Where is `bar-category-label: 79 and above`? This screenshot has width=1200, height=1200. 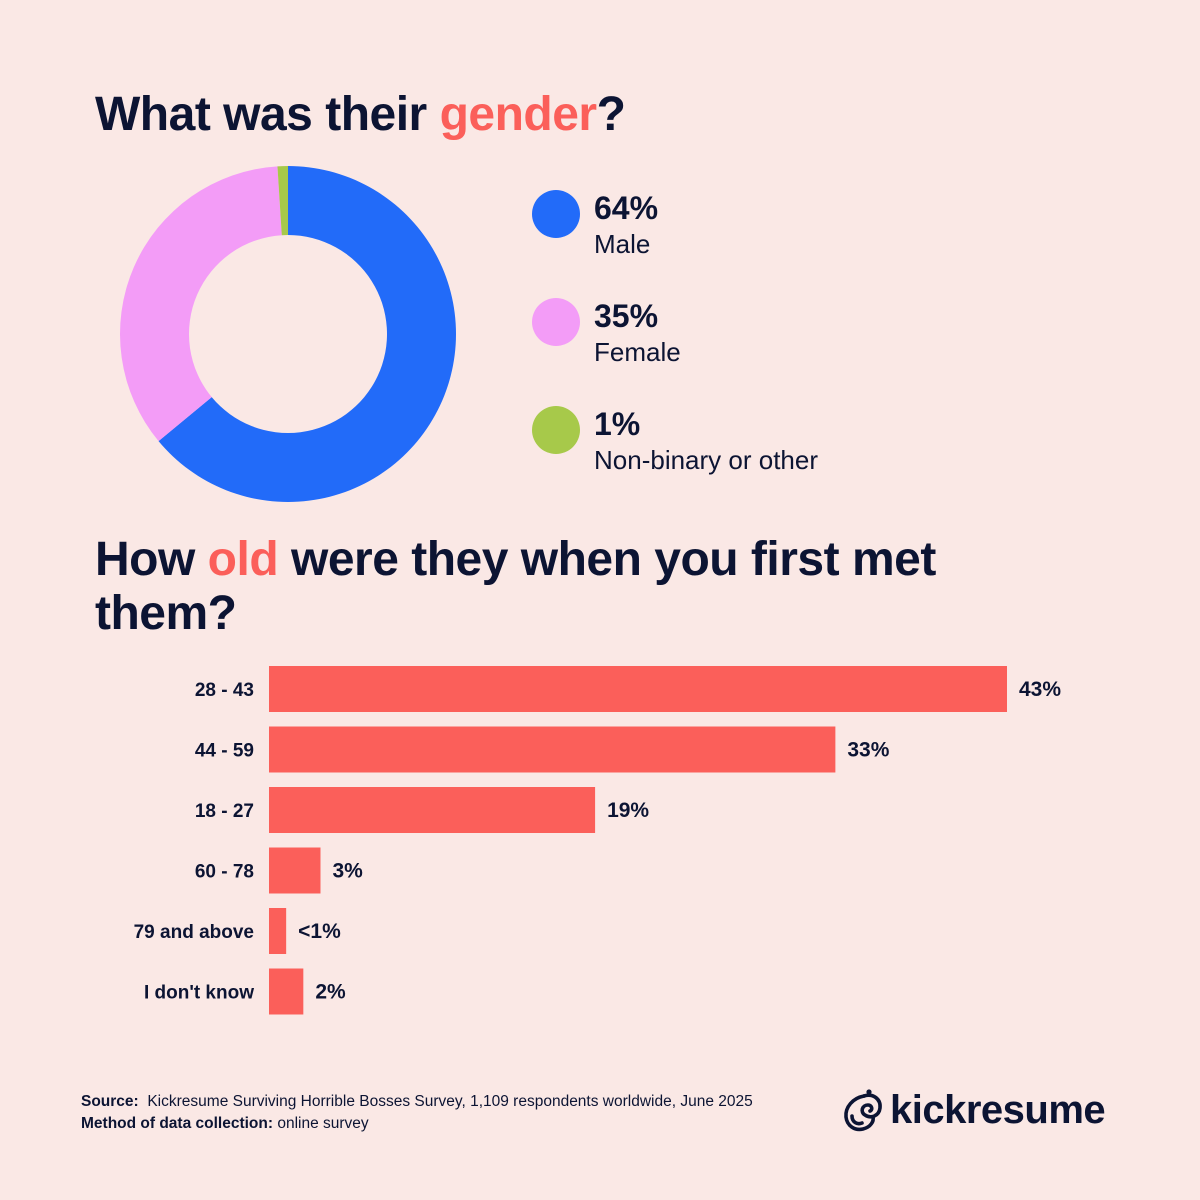
bar-category-label: 79 and above is located at coordinates (194, 932).